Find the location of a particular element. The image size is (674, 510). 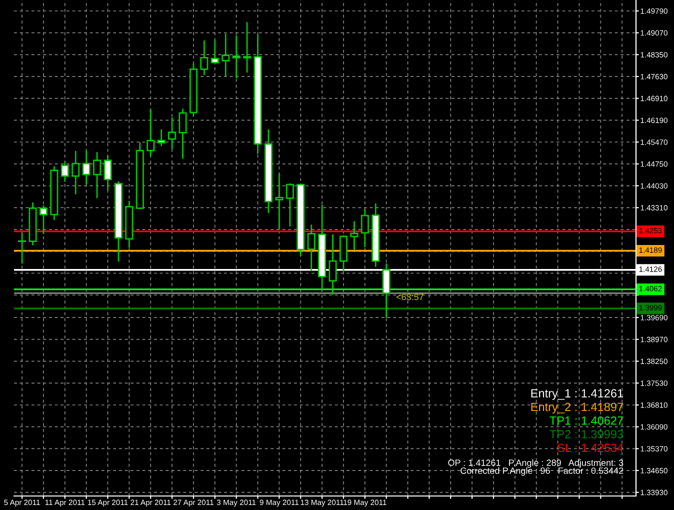

annotation: OP : 1.41261 P.Angle : 289 Adjustment: 3 is located at coordinates (536, 463).